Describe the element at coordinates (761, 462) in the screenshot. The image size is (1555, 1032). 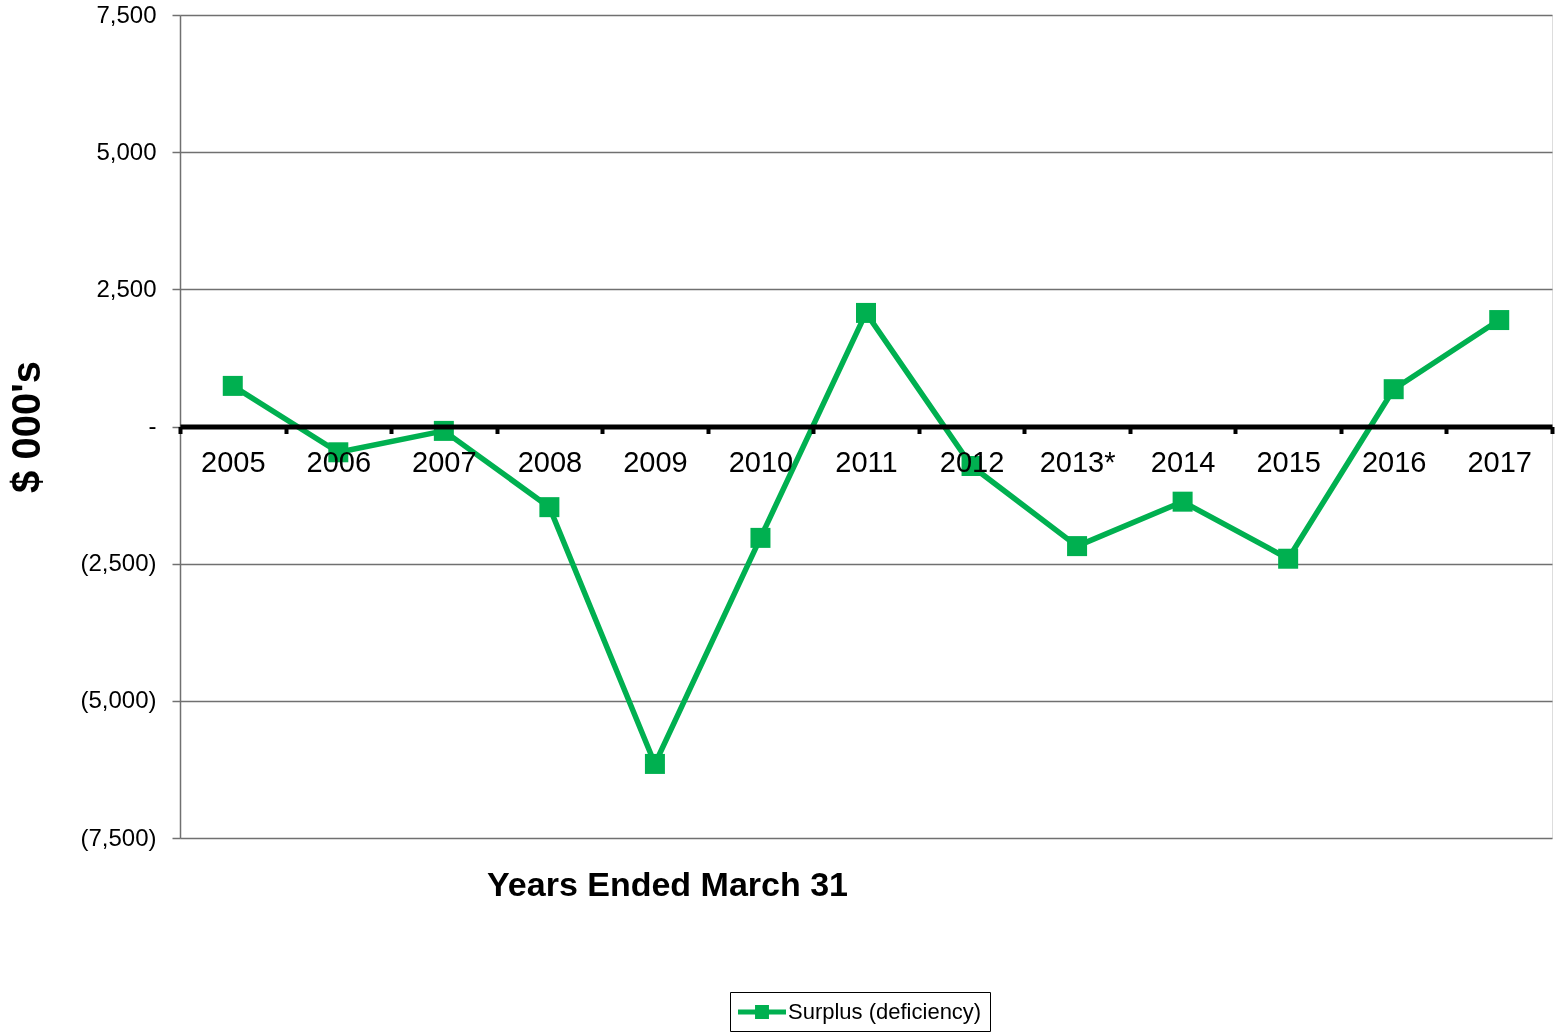
I see `x-tick-label: 2010` at that location.